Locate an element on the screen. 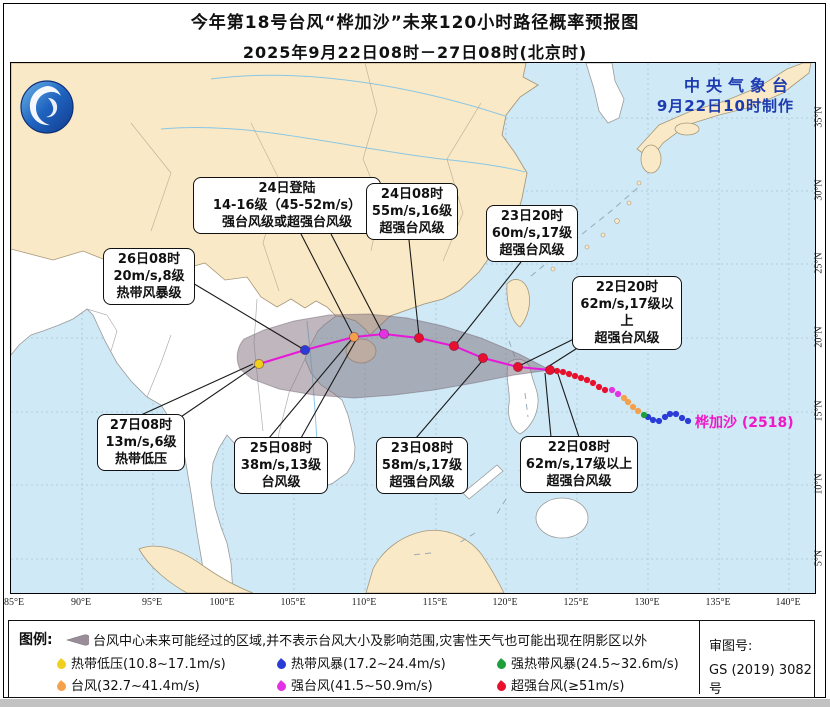  callout-24-landfall: 24日登陆 14-16级（45-52m/s） 强台风级或超强台风级 is located at coordinates (287, 205).